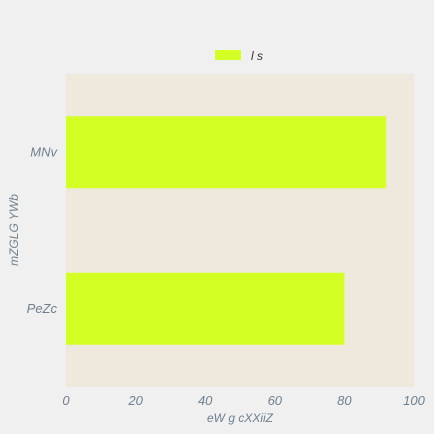  What do you see at coordinates (414, 400) in the screenshot?
I see `x-tick-label: 100` at bounding box center [414, 400].